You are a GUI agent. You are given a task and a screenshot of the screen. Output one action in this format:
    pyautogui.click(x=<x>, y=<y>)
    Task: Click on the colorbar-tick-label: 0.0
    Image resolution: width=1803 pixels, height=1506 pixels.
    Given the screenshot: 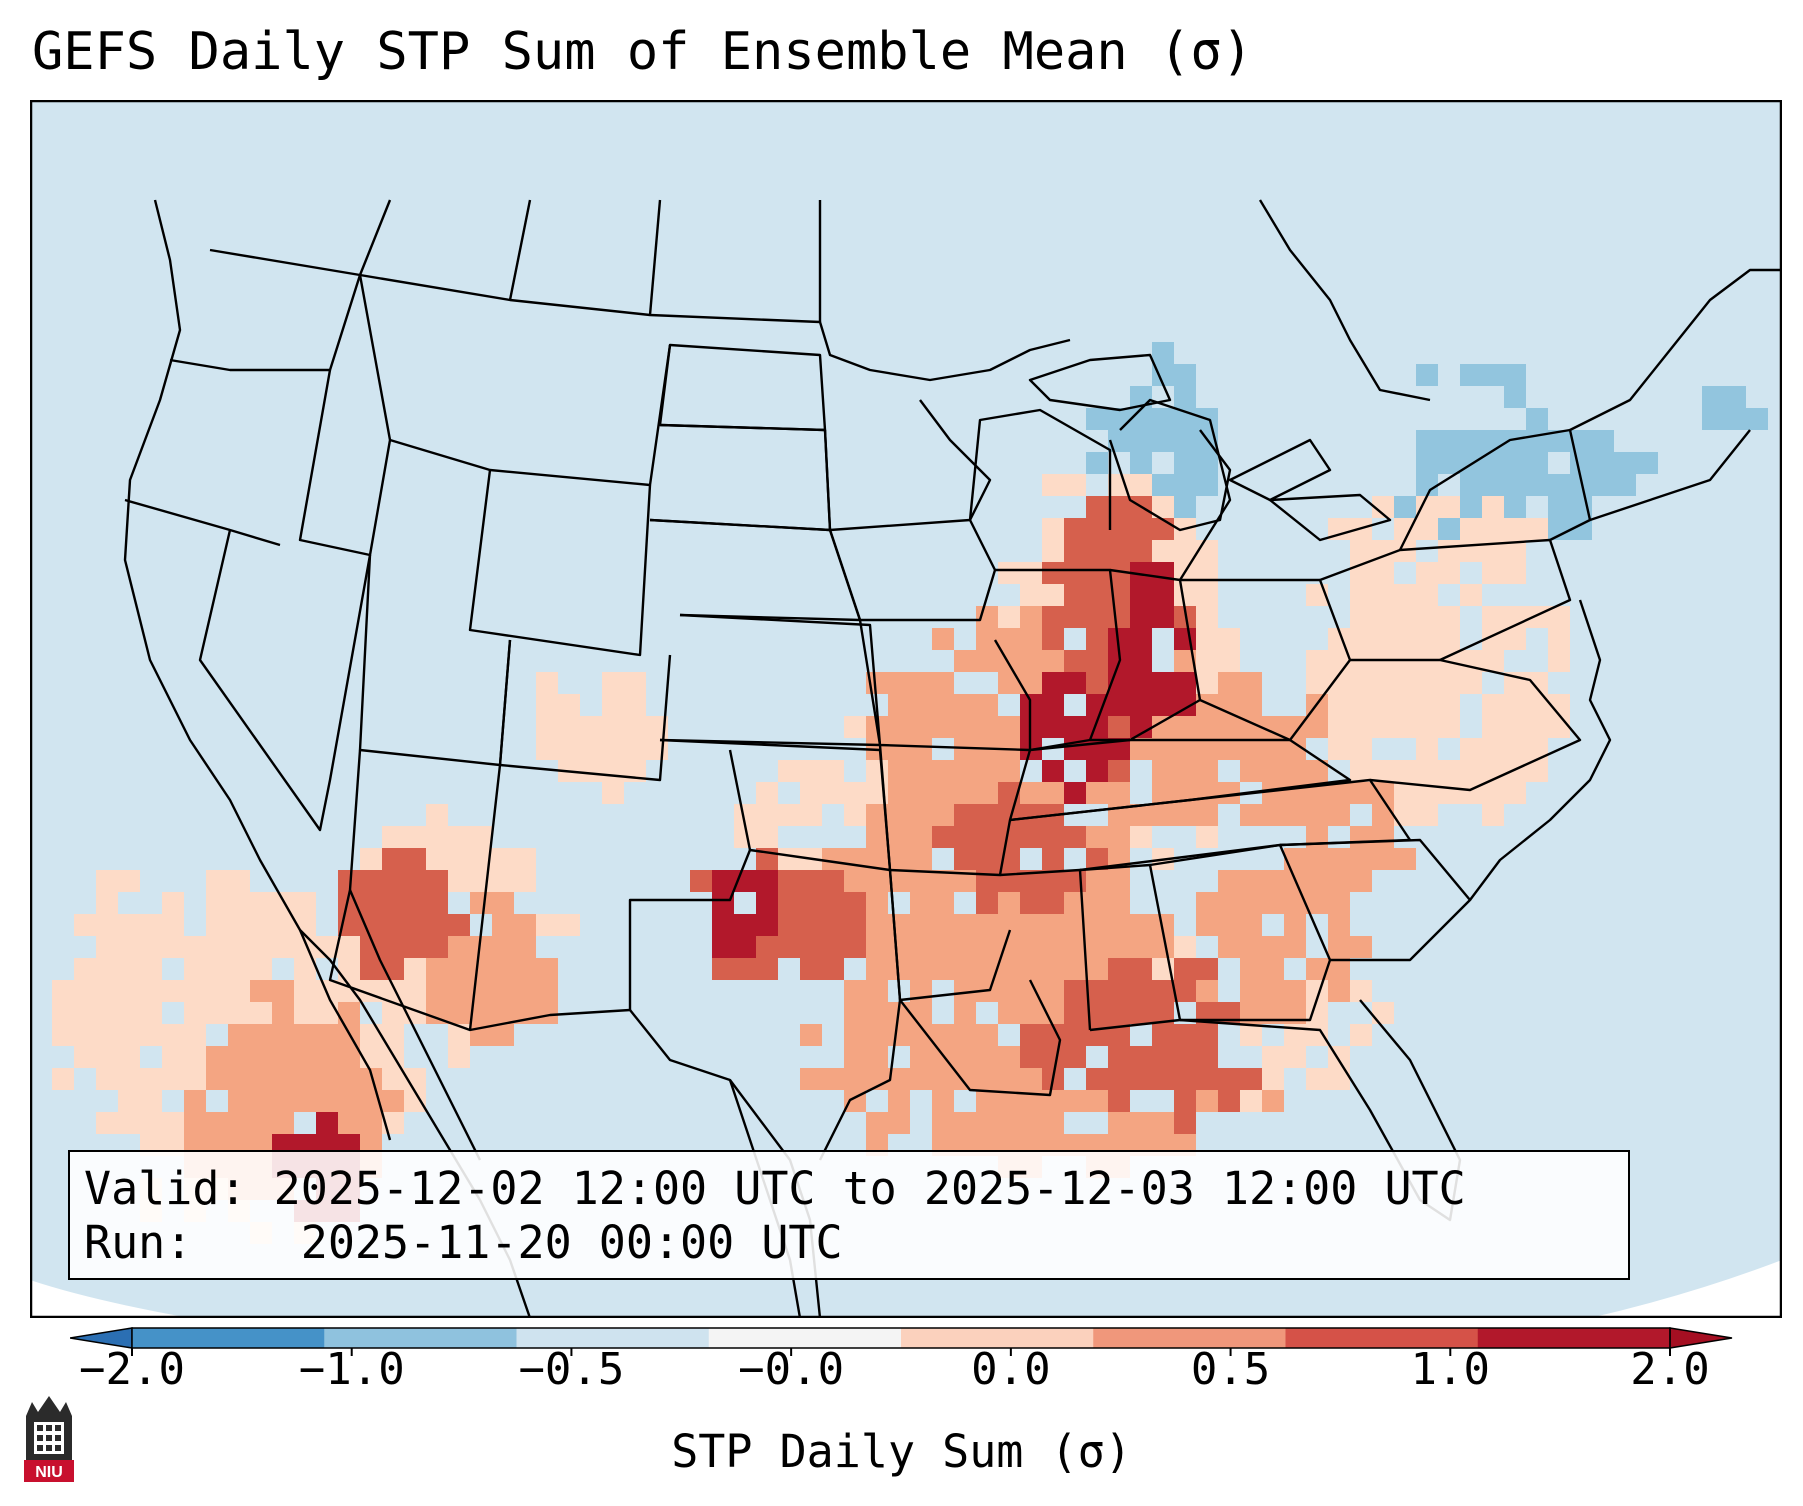 What is the action you would take?
    pyautogui.click(x=1010, y=1366)
    